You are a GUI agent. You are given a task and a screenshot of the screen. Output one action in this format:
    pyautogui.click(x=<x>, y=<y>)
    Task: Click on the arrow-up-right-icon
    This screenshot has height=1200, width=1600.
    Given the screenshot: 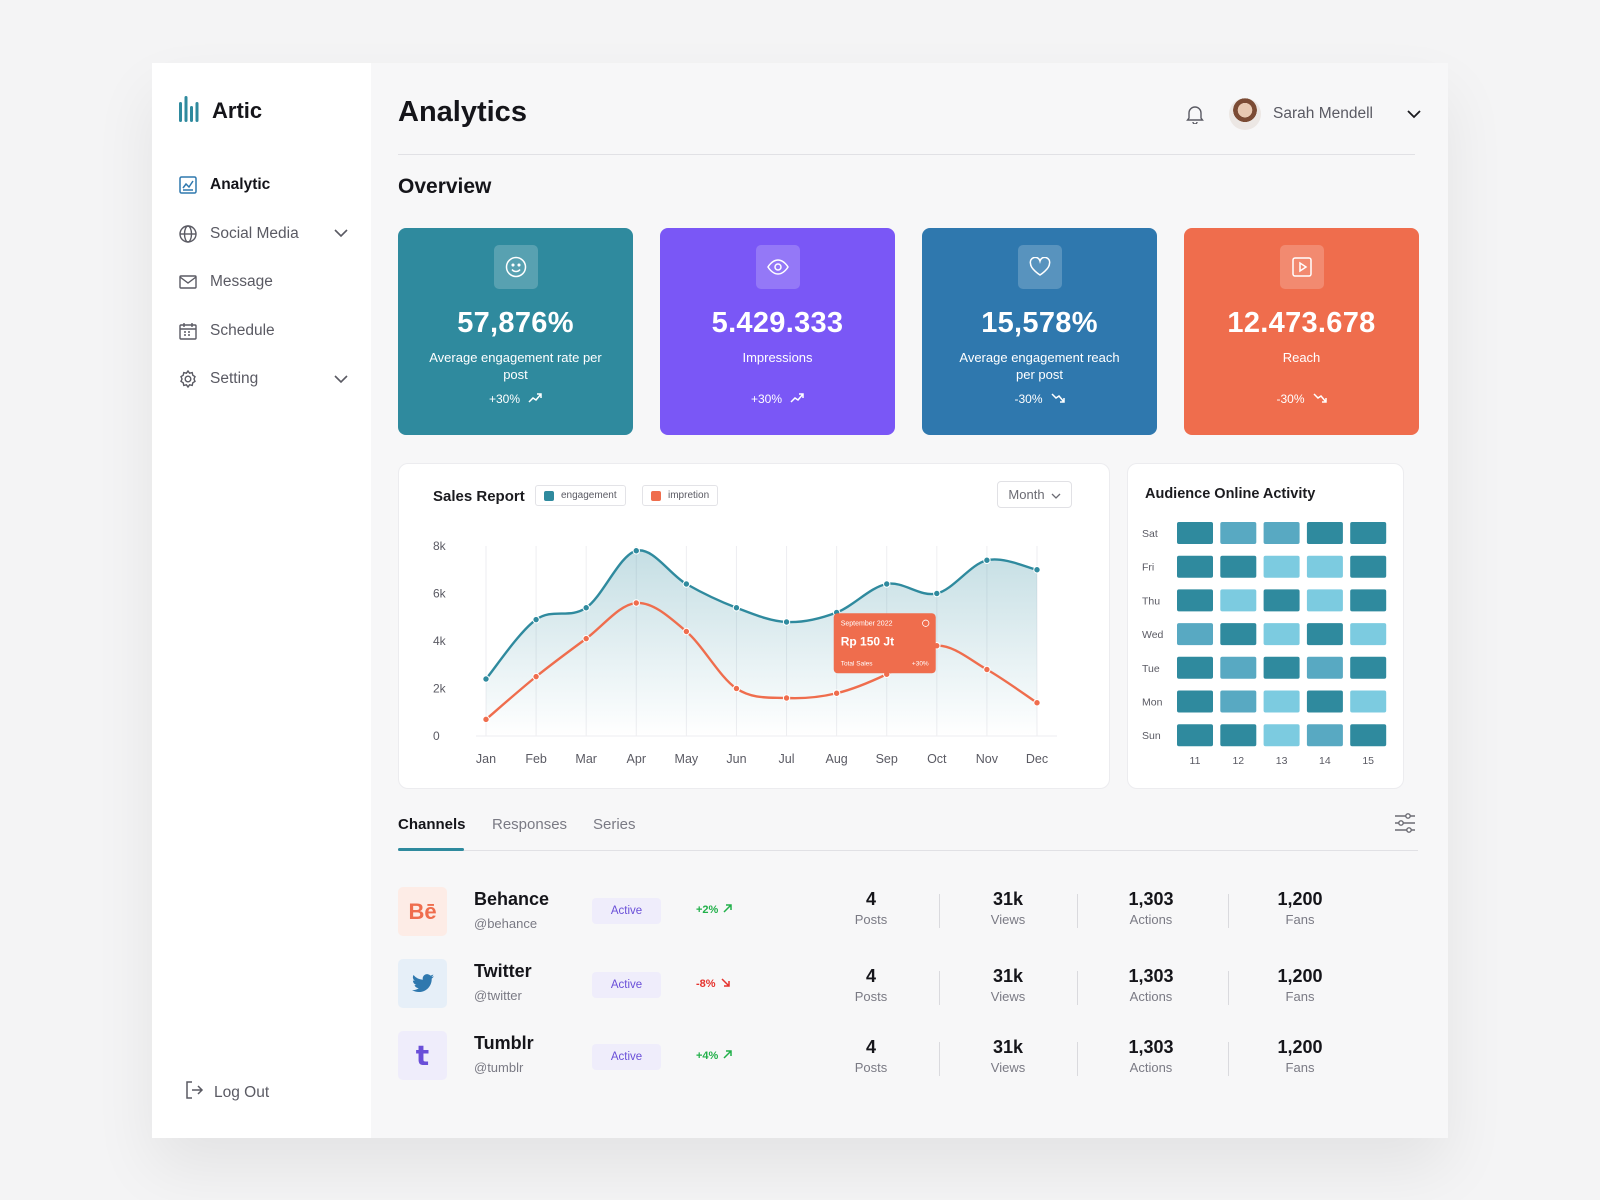 What is the action you would take?
    pyautogui.click(x=728, y=910)
    